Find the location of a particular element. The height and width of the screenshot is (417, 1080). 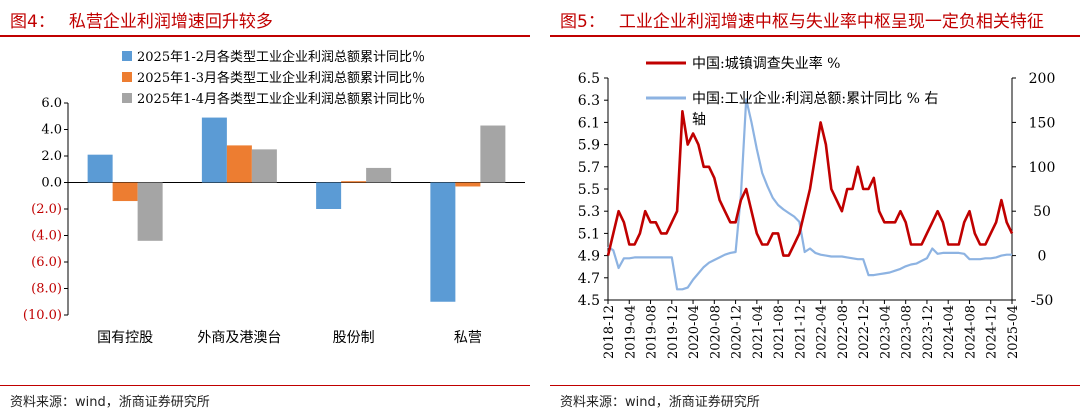

line-x-tick-label: 2022-04 is located at coordinates (822, 332).